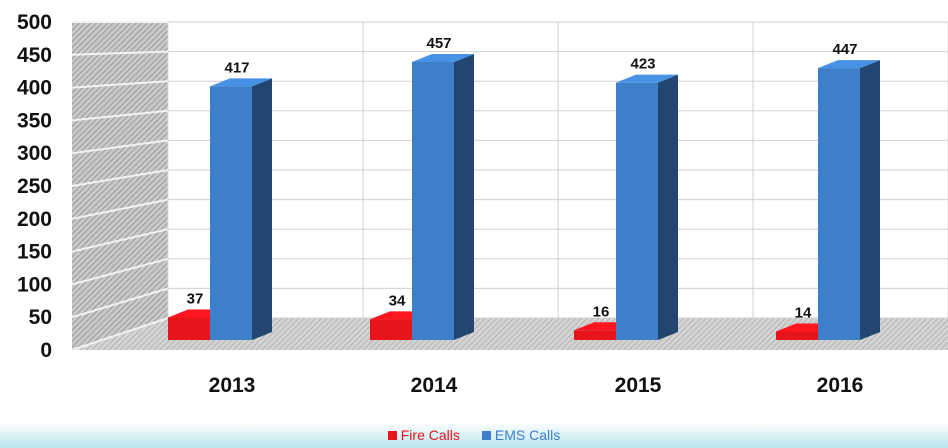  What do you see at coordinates (840, 385) in the screenshot?
I see `x-tick-label-2016: 2016` at bounding box center [840, 385].